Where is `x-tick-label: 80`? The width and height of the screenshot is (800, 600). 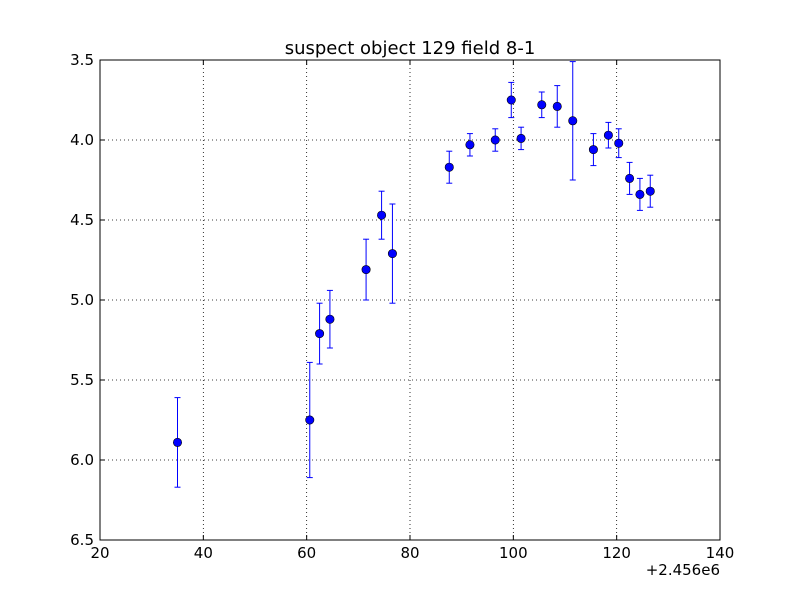 x-tick-label: 80 is located at coordinates (409, 553).